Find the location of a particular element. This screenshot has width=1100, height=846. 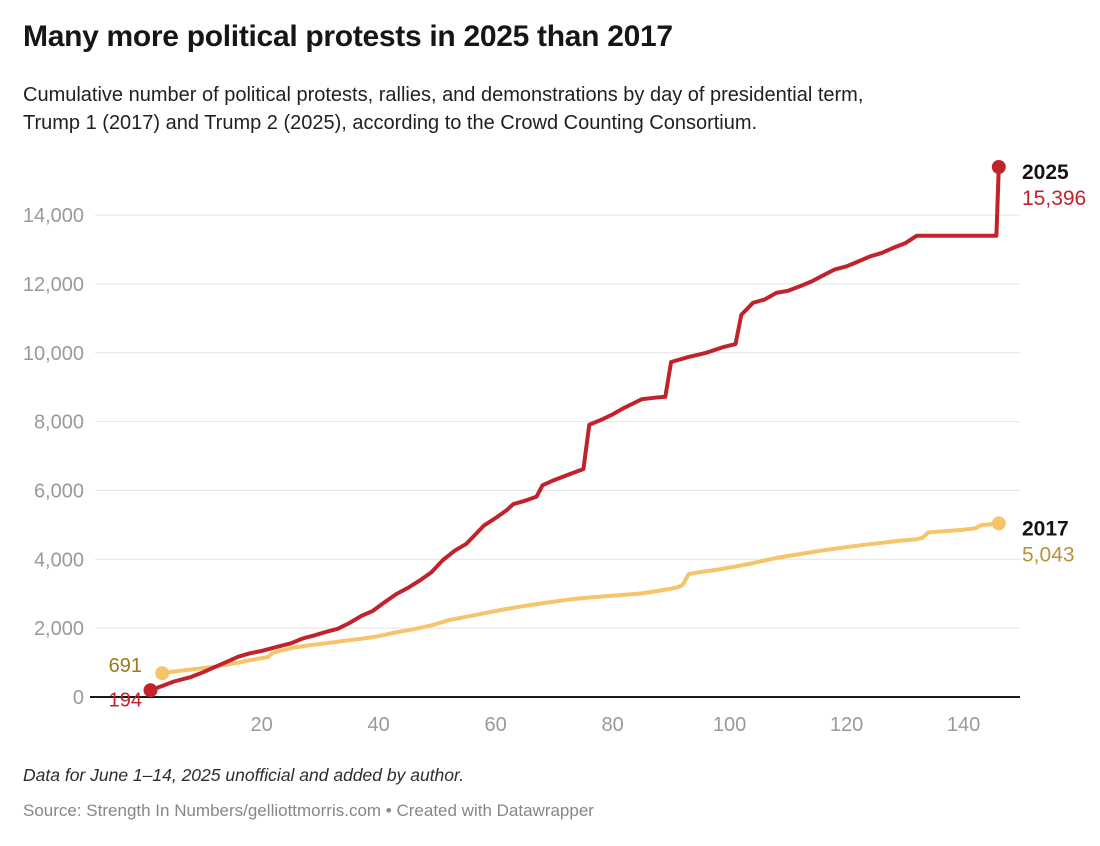

x-axis-tick-label: 100 is located at coordinates (729, 725).